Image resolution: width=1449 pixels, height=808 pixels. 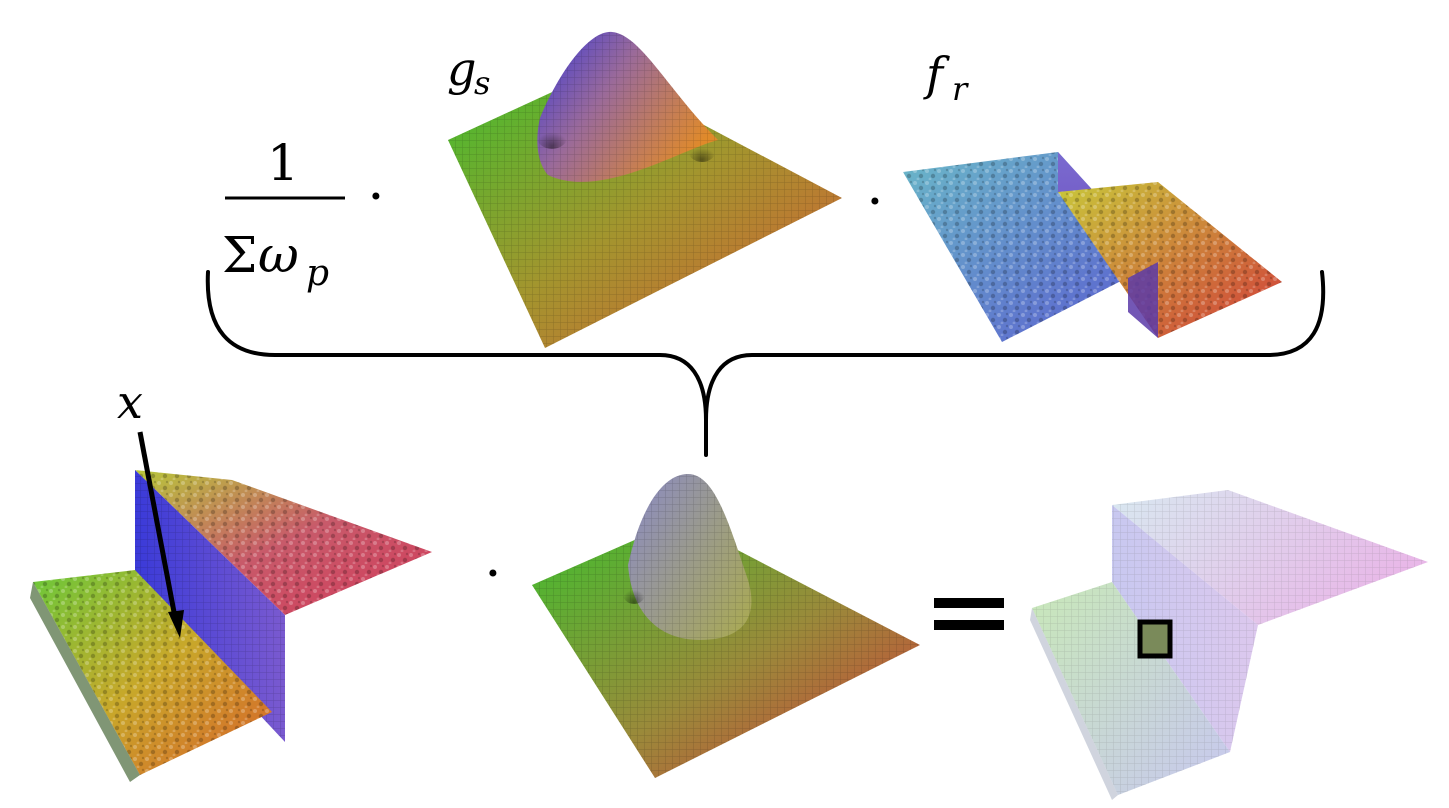 What do you see at coordinates (969, 614) in the screenshot?
I see `equals-sign` at bounding box center [969, 614].